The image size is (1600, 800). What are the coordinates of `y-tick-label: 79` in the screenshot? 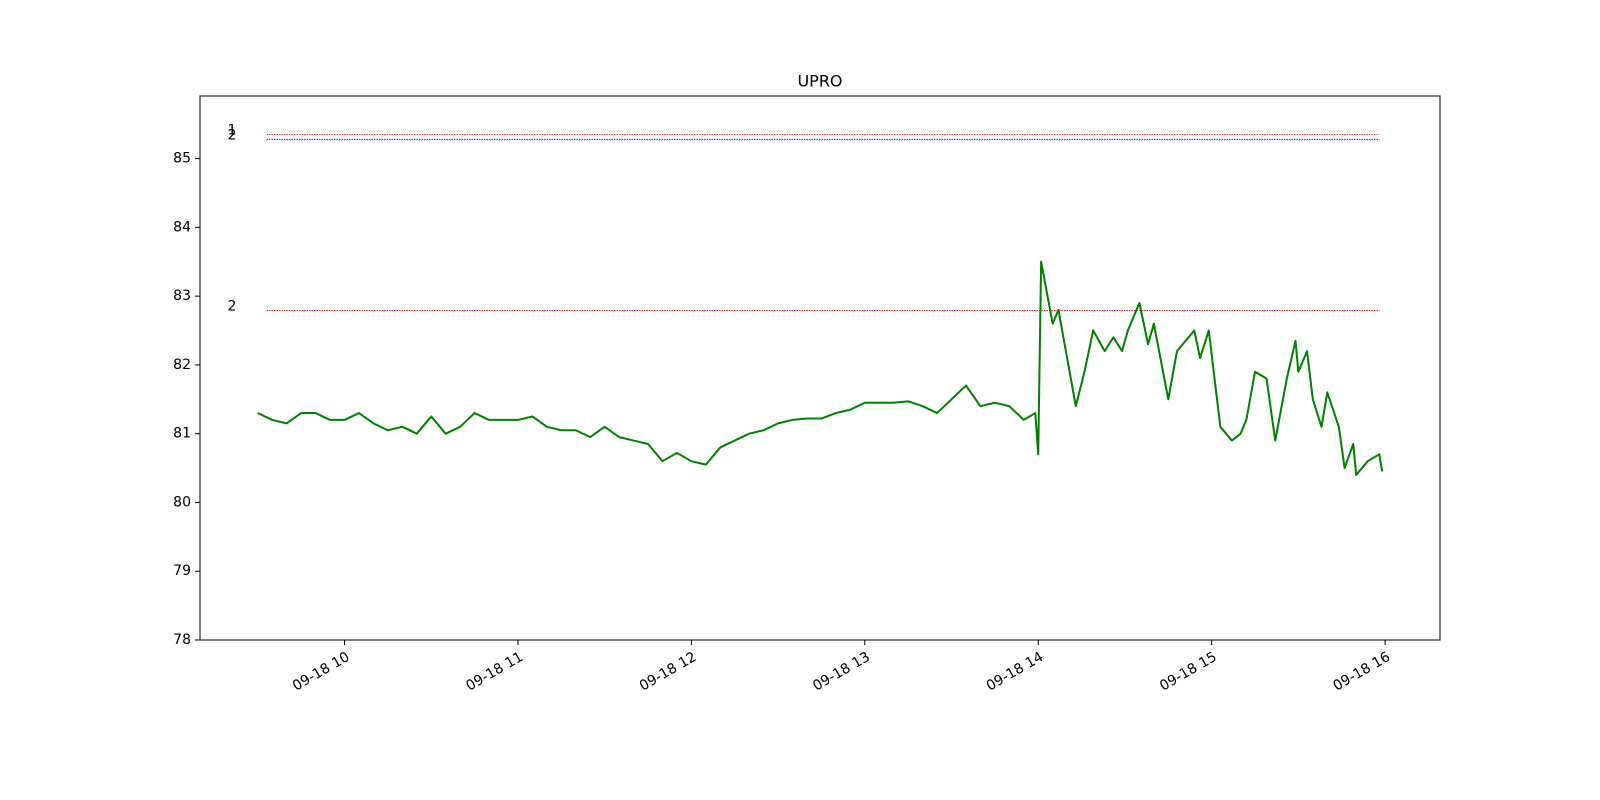 It's located at (182, 571).